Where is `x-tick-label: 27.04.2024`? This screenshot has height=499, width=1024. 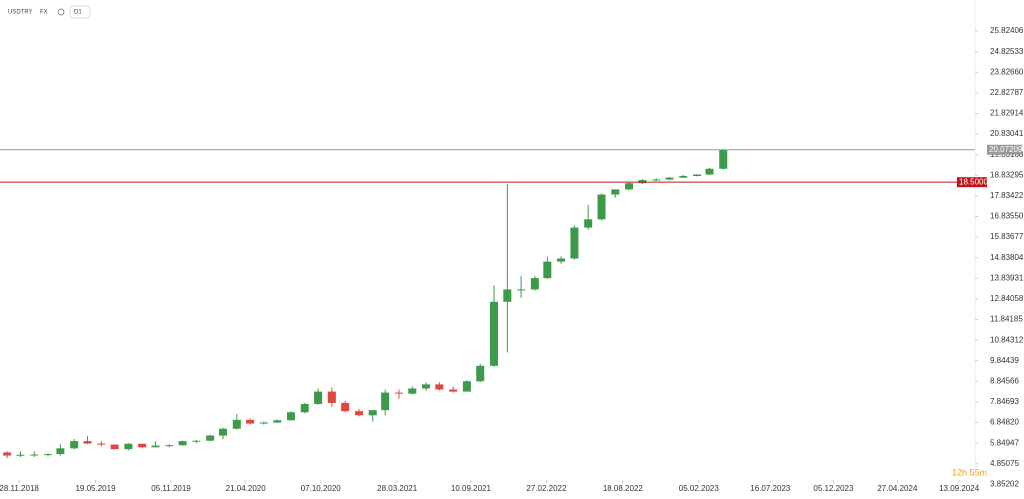 x-tick-label: 27.04.2024 is located at coordinates (897, 488).